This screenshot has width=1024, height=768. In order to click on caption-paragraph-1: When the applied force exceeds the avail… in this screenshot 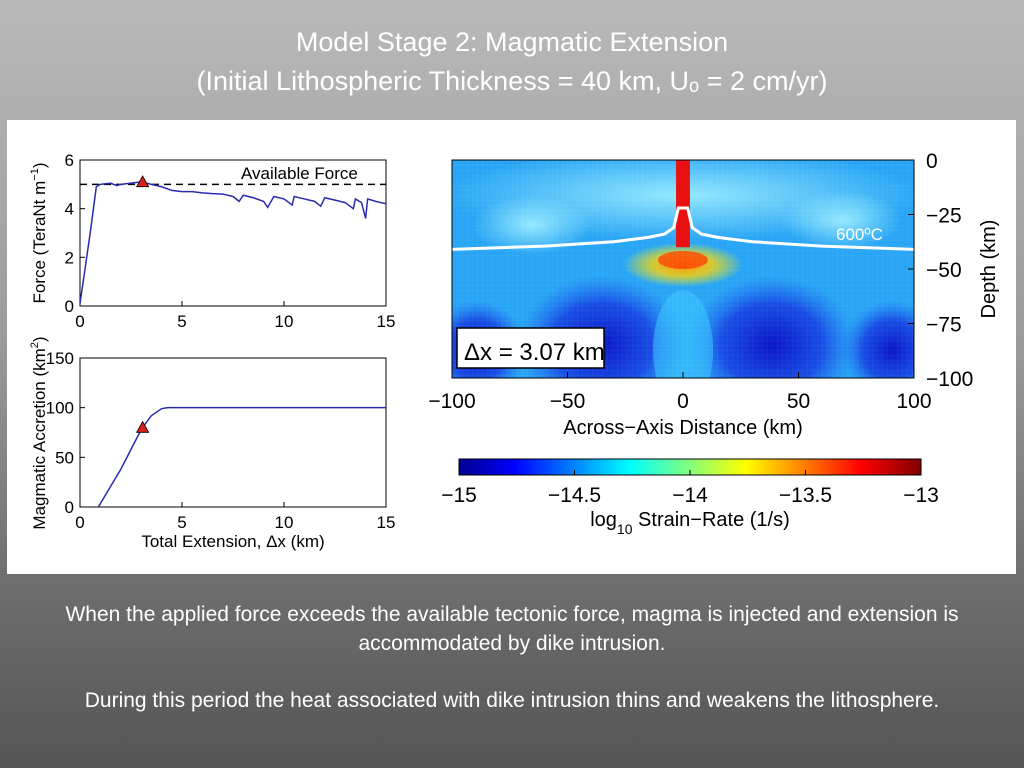, I will do `click(512, 629)`.